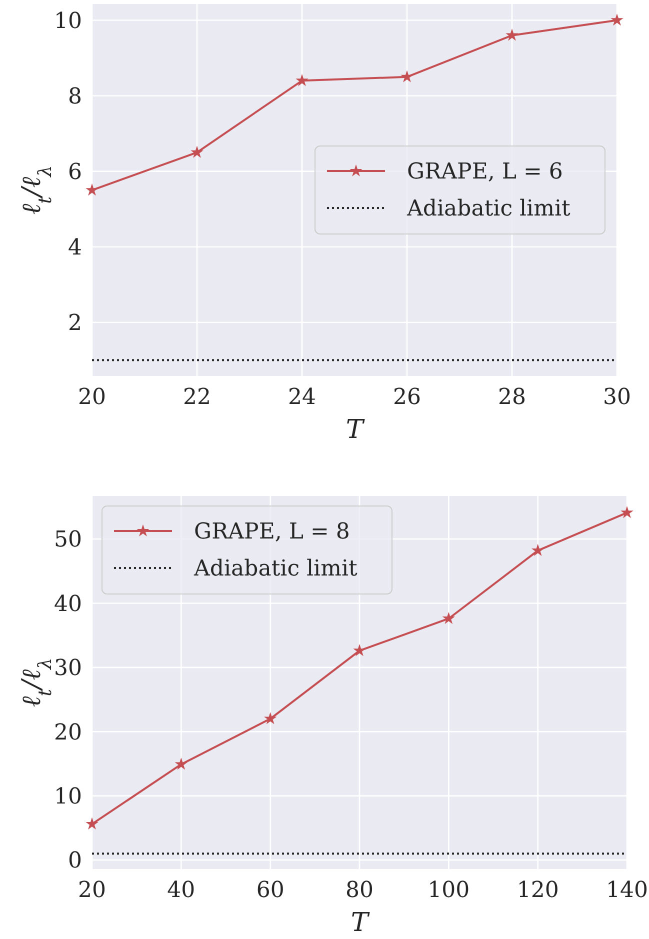 The width and height of the screenshot is (649, 939). What do you see at coordinates (537, 890) in the screenshot?
I see `x-tick-label: 120` at bounding box center [537, 890].